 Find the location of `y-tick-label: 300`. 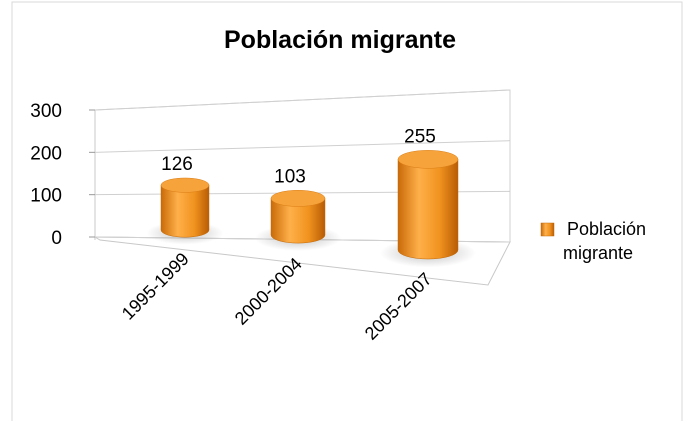

y-tick-label: 300 is located at coordinates (46, 111).